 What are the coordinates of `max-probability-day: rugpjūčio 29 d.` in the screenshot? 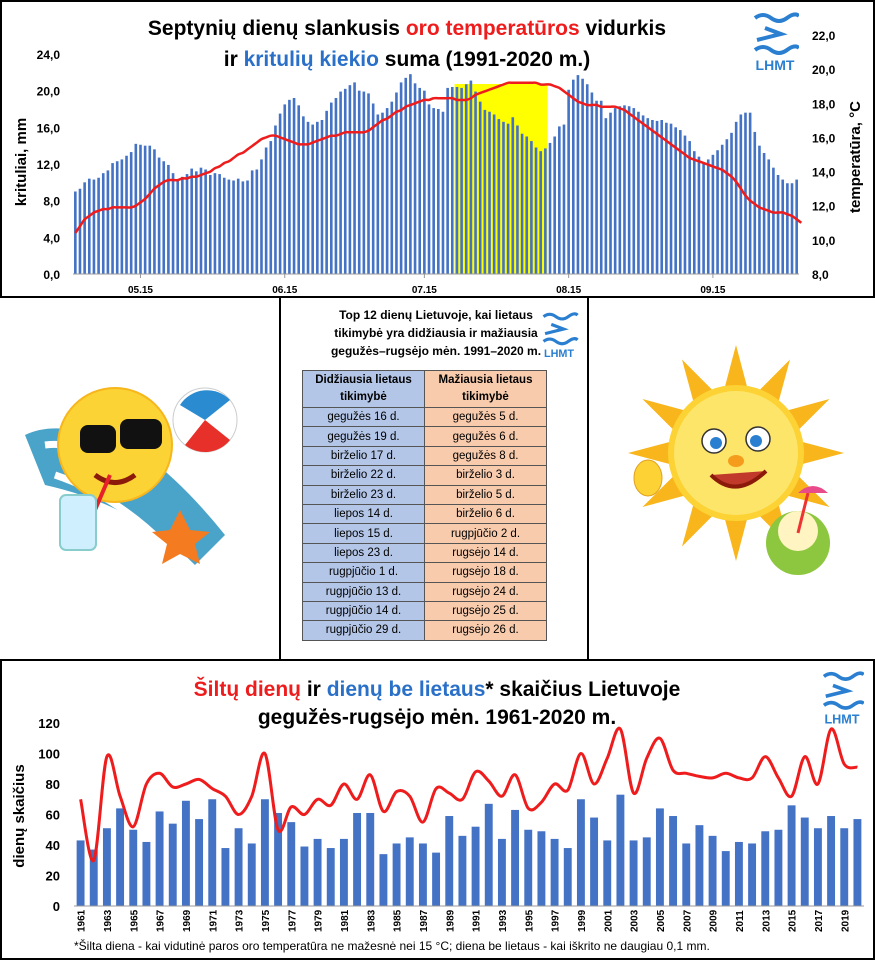 It's located at (363, 630).